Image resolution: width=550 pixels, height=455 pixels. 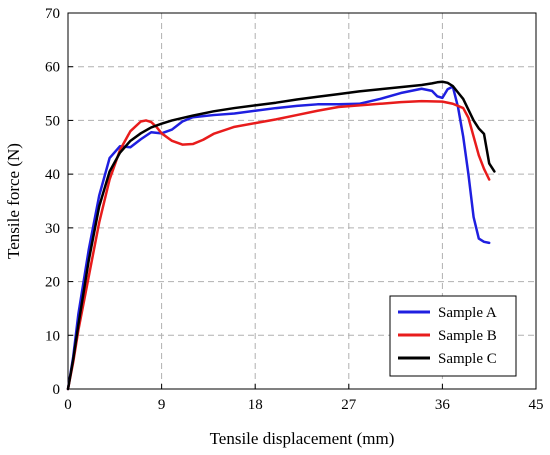 What do you see at coordinates (536, 405) in the screenshot?
I see `x-tick-label: 45` at bounding box center [536, 405].